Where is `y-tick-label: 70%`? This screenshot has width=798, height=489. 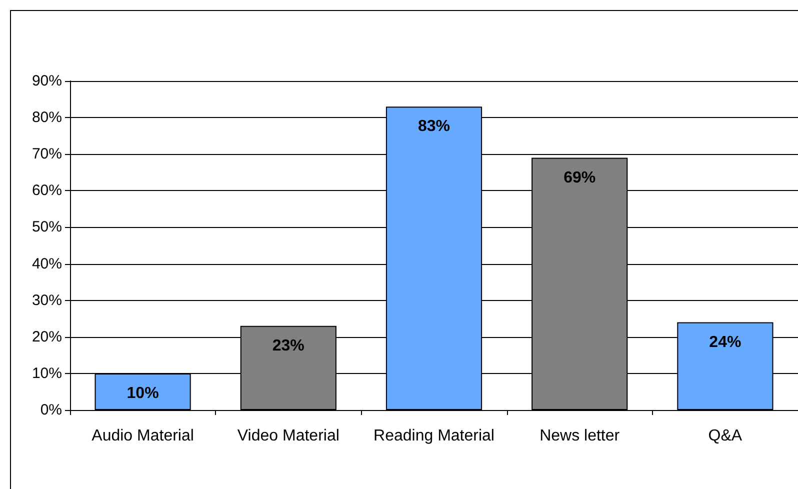
y-tick-label: 70% is located at coordinates (47, 154).